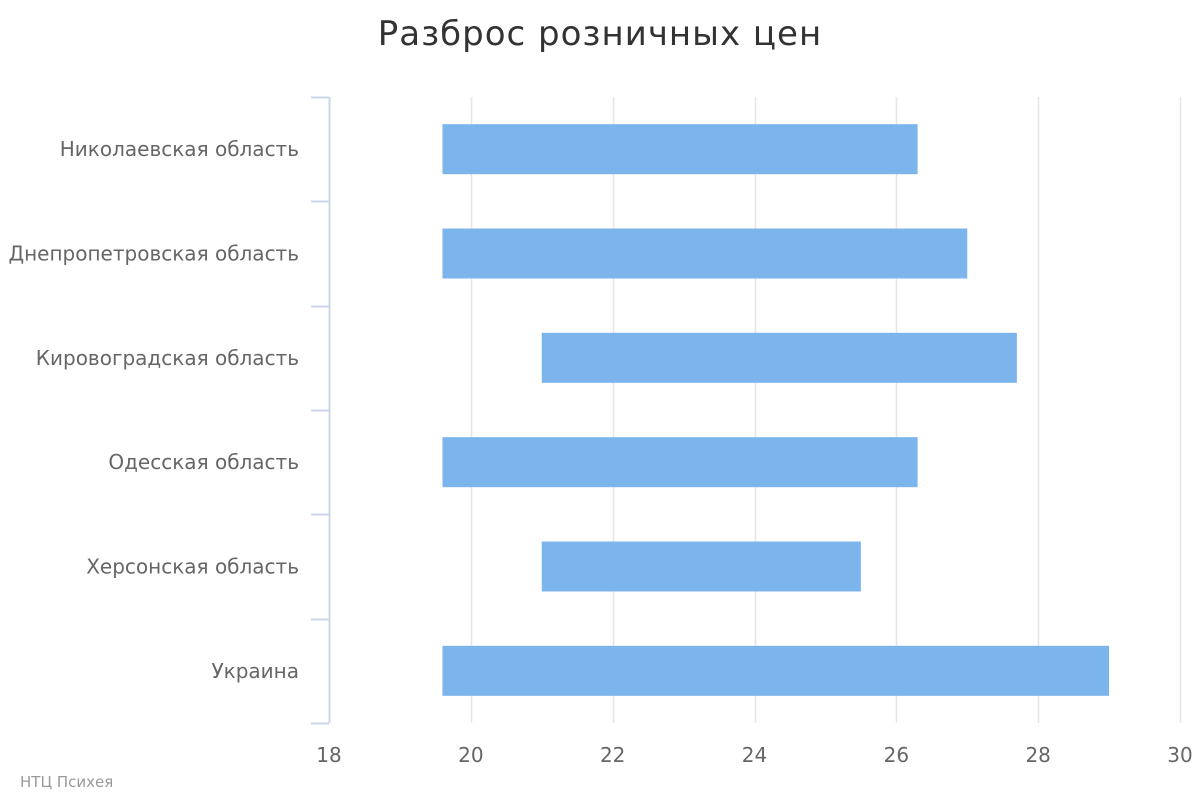  I want to click on x-tick-label-4: 26, so click(896, 755).